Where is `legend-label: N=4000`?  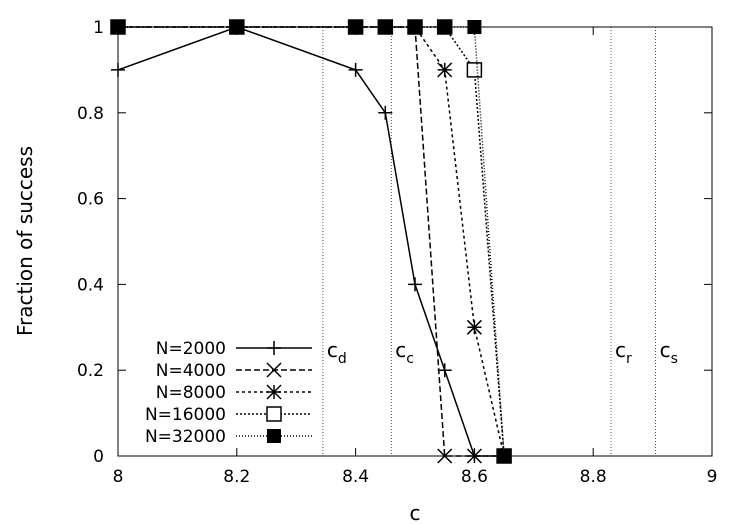 legend-label: N=4000 is located at coordinates (191, 371).